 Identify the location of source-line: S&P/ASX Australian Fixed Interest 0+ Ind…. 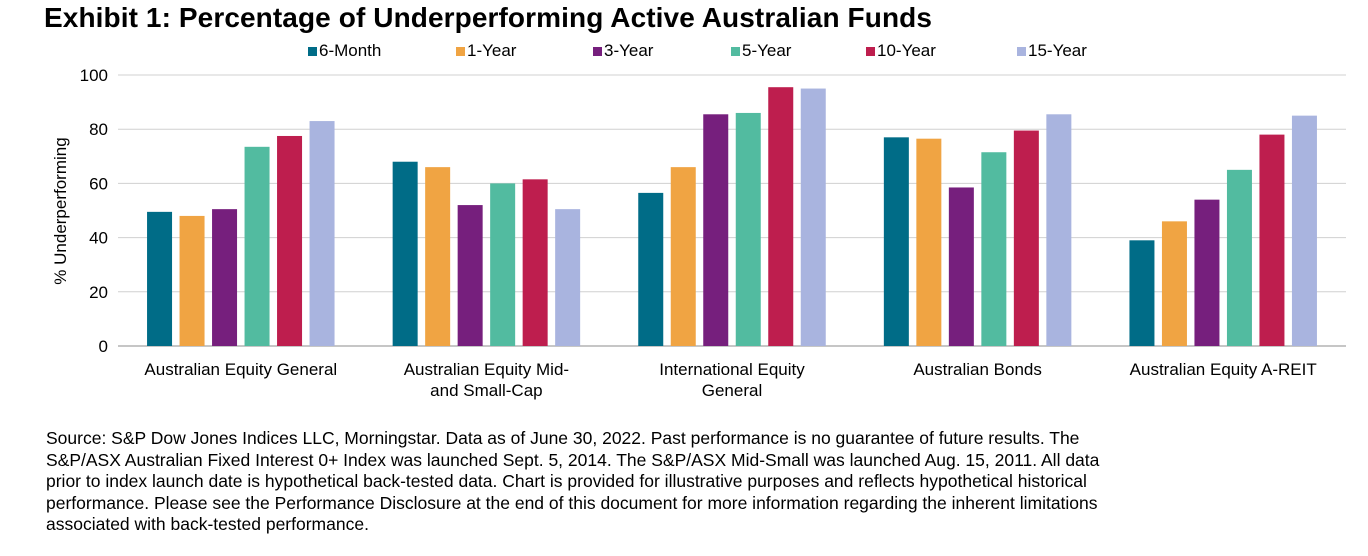
(573, 459).